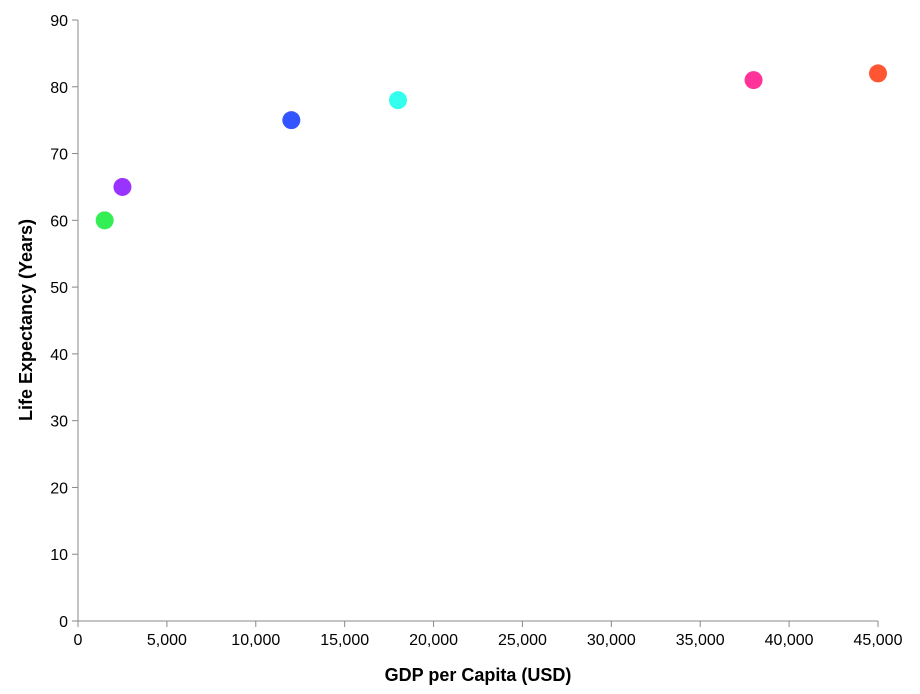 This screenshot has width=920, height=694. I want to click on y-tick-label: 10, so click(59, 555).